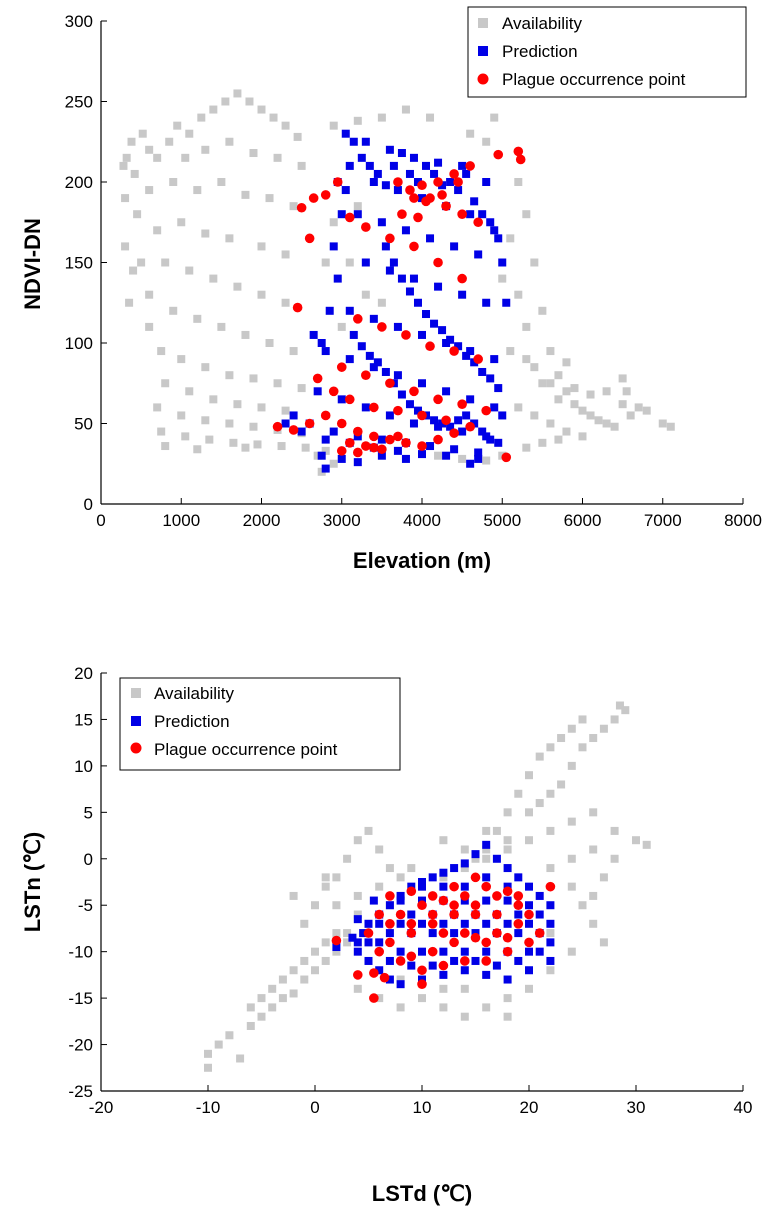 The height and width of the screenshot is (1223, 772). I want to click on x-tick-label: 2000, so click(262, 520).